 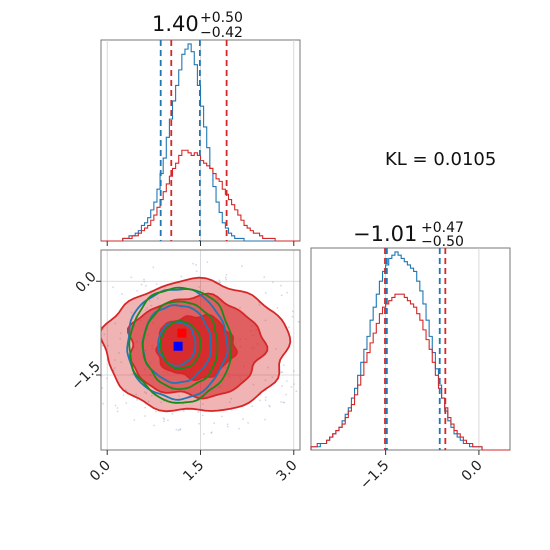 What do you see at coordinates (175, 24) in the screenshot?
I see `param1-title: 1.40` at bounding box center [175, 24].